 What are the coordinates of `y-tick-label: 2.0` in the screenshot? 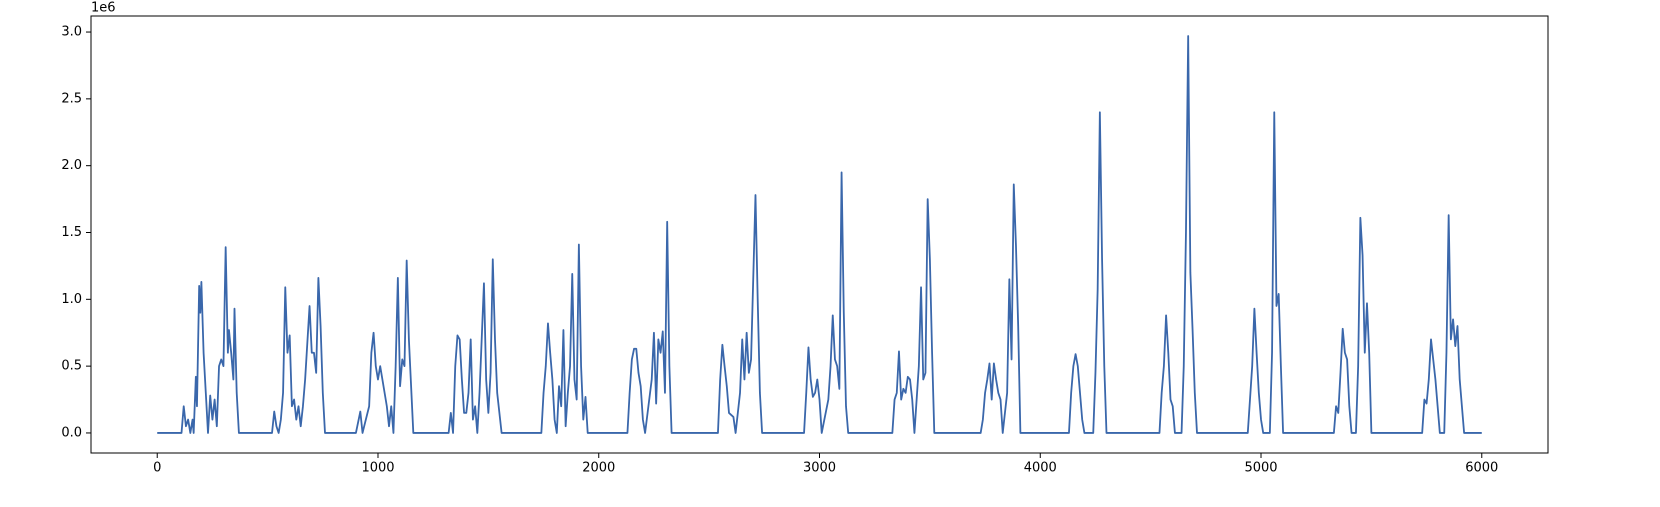 It's located at (71, 165).